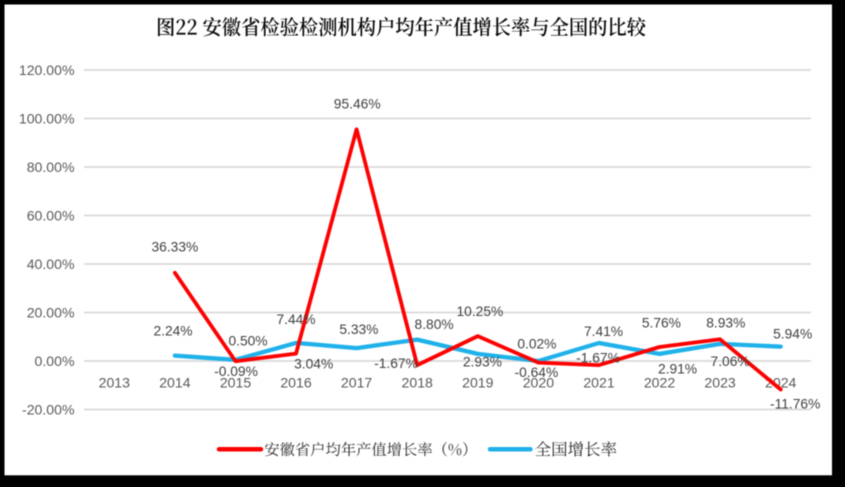 The width and height of the screenshot is (845, 487). Describe the element at coordinates (792, 333) in the screenshot. I see `svg-text: 5.94%` at that location.